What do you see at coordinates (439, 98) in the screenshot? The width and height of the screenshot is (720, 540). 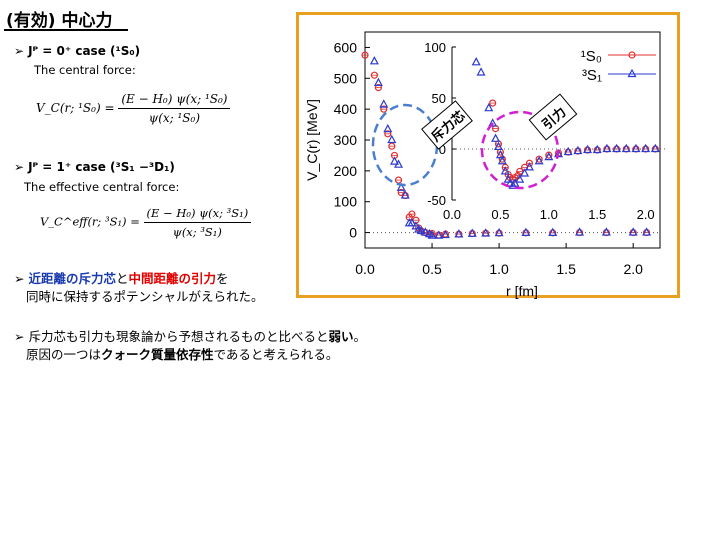 I see `inset-y-tick-label: 50` at bounding box center [439, 98].